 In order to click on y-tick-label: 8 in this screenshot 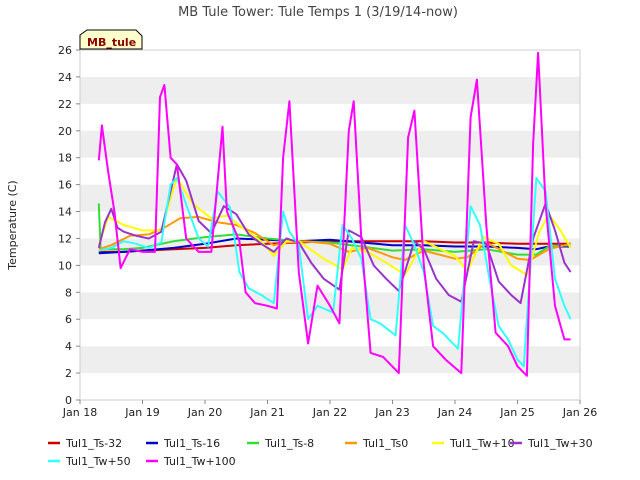, I will do `click(68, 292)`.